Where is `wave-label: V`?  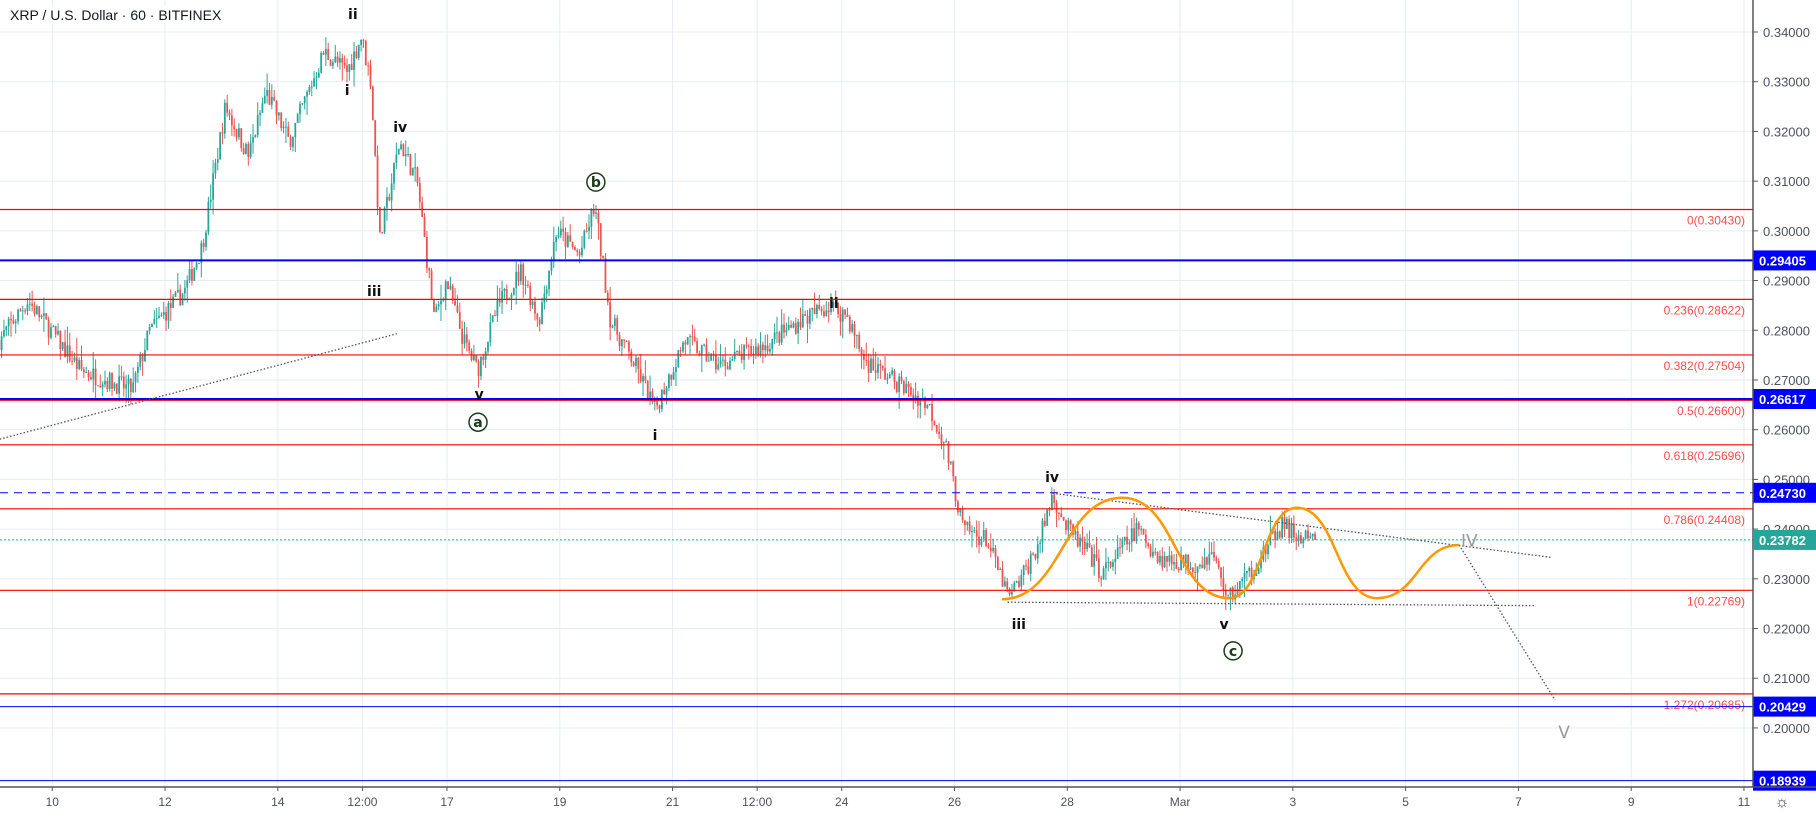
wave-label: V is located at coordinates (1564, 733).